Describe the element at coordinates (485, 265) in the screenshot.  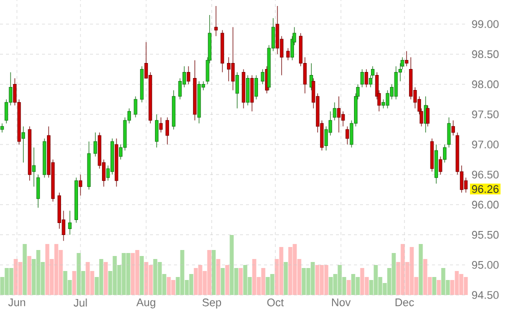
I see `y-tick-label: 95.00` at that location.